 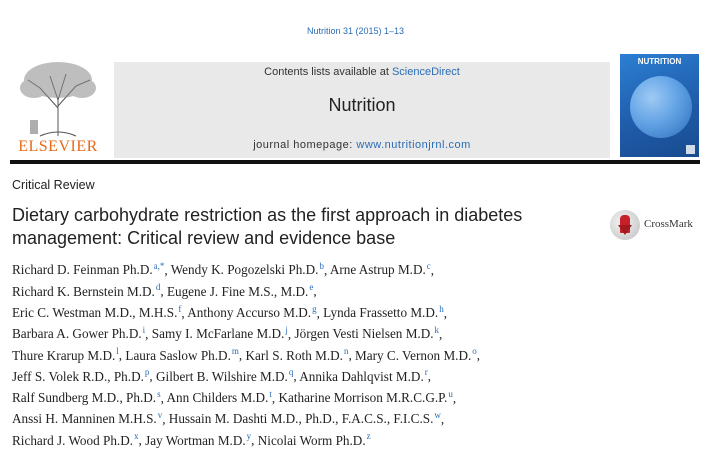 I want to click on affiliation-mark: n, so click(x=346, y=351).